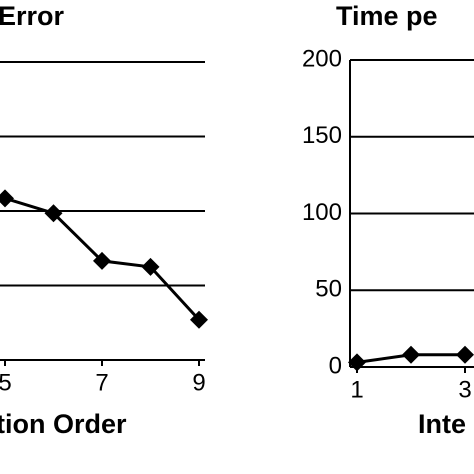 This screenshot has height=474, width=474. What do you see at coordinates (328, 289) in the screenshot?
I see `y-tick-label: 50` at bounding box center [328, 289].